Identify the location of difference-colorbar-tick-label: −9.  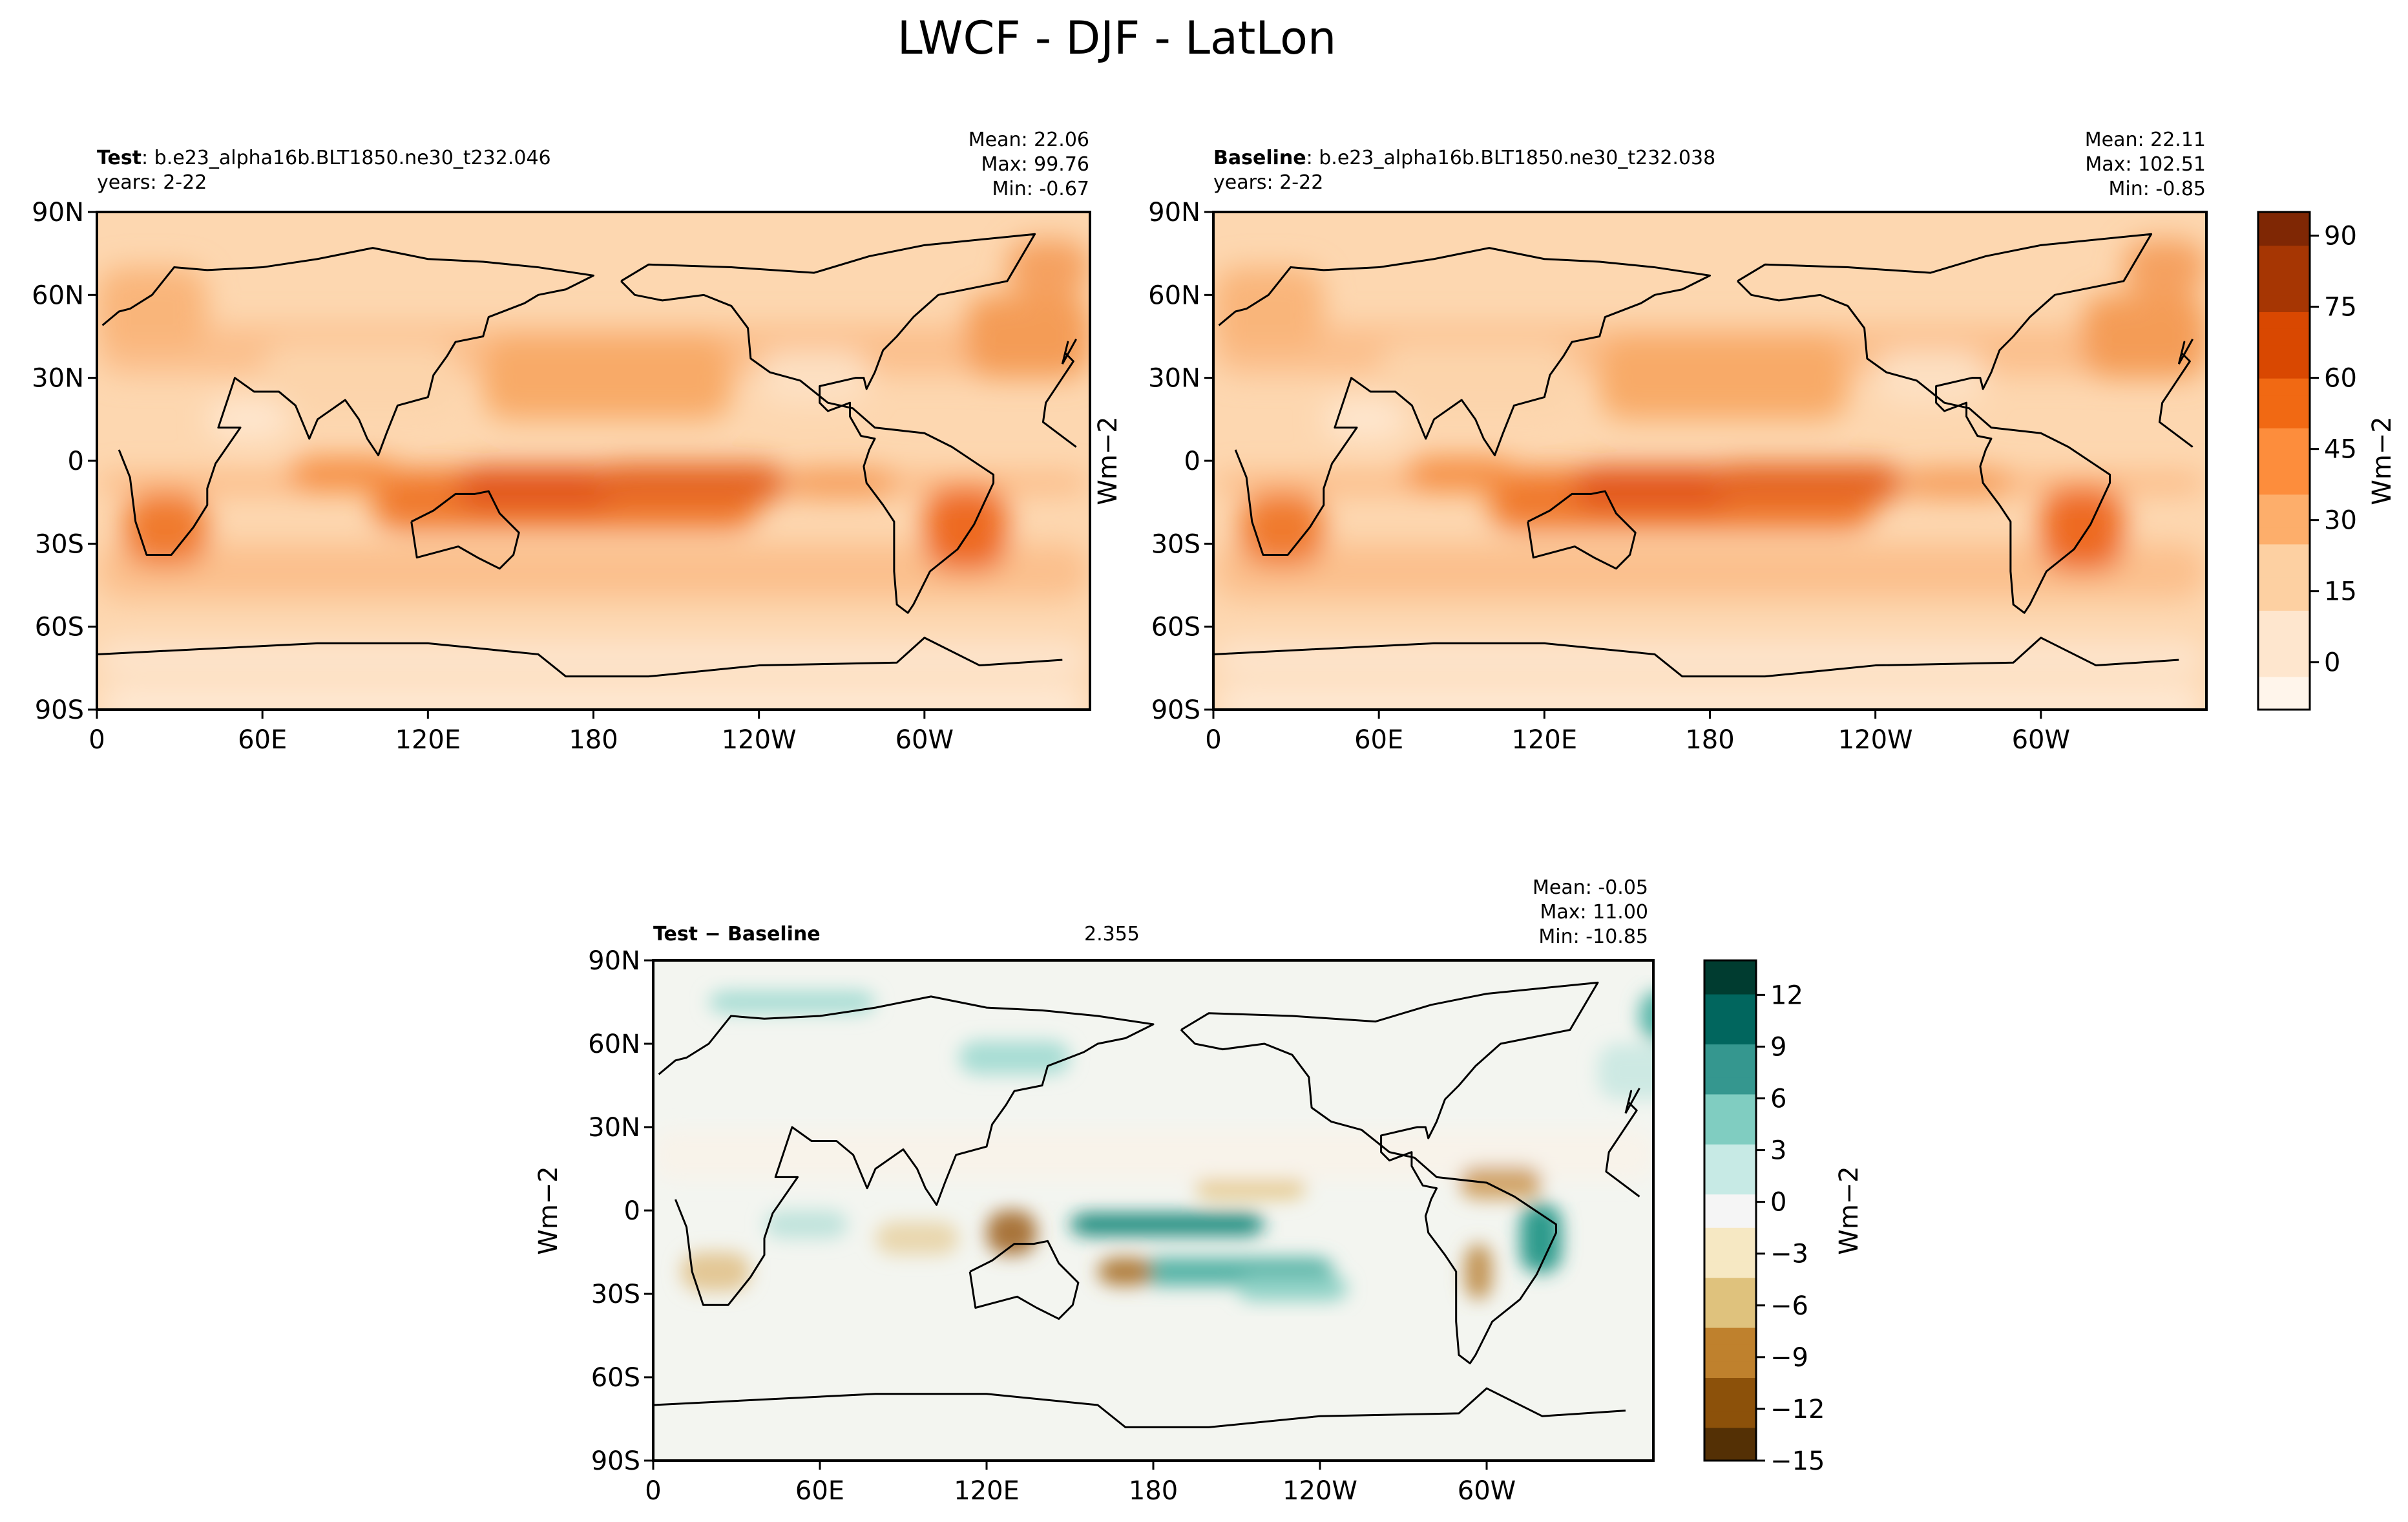
(1789, 1358).